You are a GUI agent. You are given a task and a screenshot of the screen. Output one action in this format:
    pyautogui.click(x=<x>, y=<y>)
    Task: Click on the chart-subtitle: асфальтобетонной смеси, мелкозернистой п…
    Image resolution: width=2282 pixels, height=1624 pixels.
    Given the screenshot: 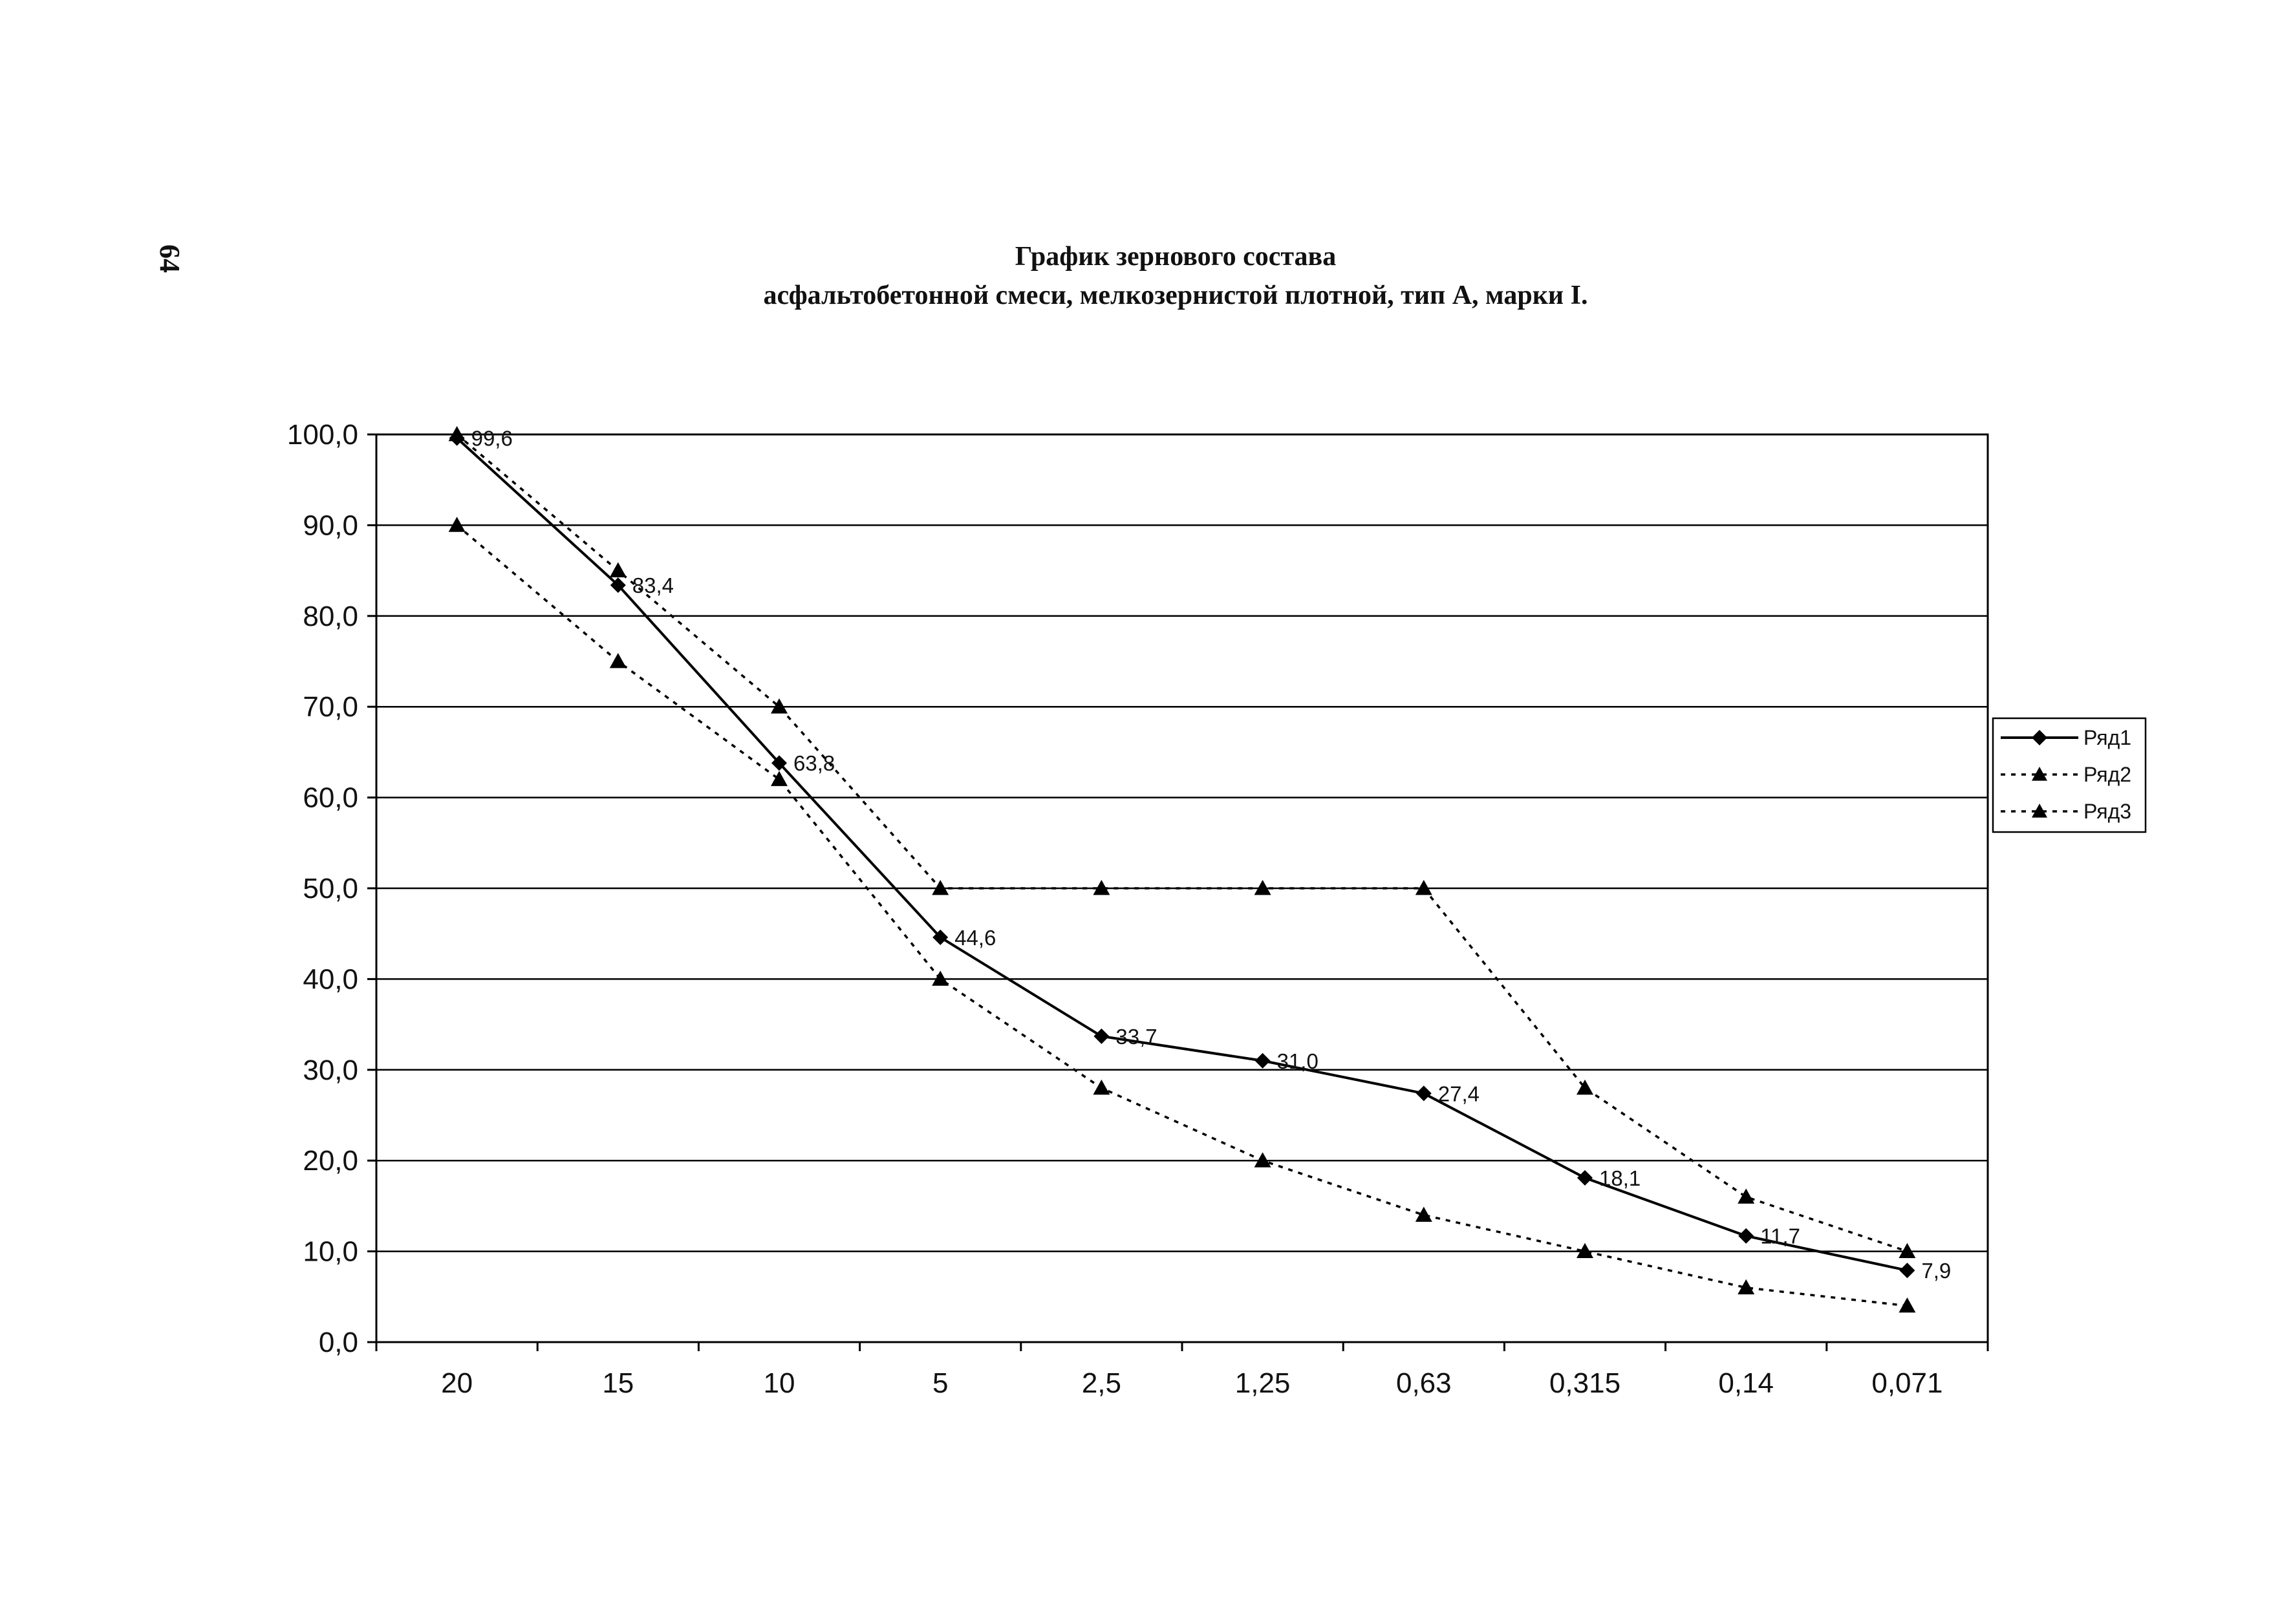 What is the action you would take?
    pyautogui.click(x=1176, y=295)
    